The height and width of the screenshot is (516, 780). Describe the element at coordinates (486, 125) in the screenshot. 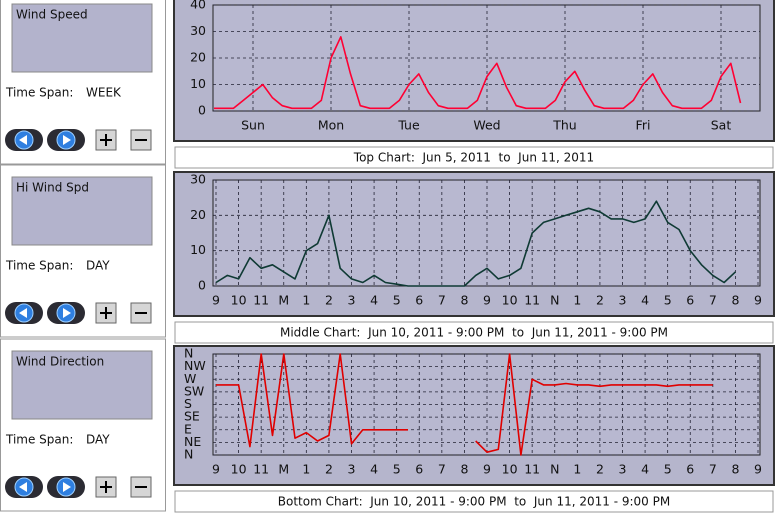

I see `x-tick-label: Wed` at that location.